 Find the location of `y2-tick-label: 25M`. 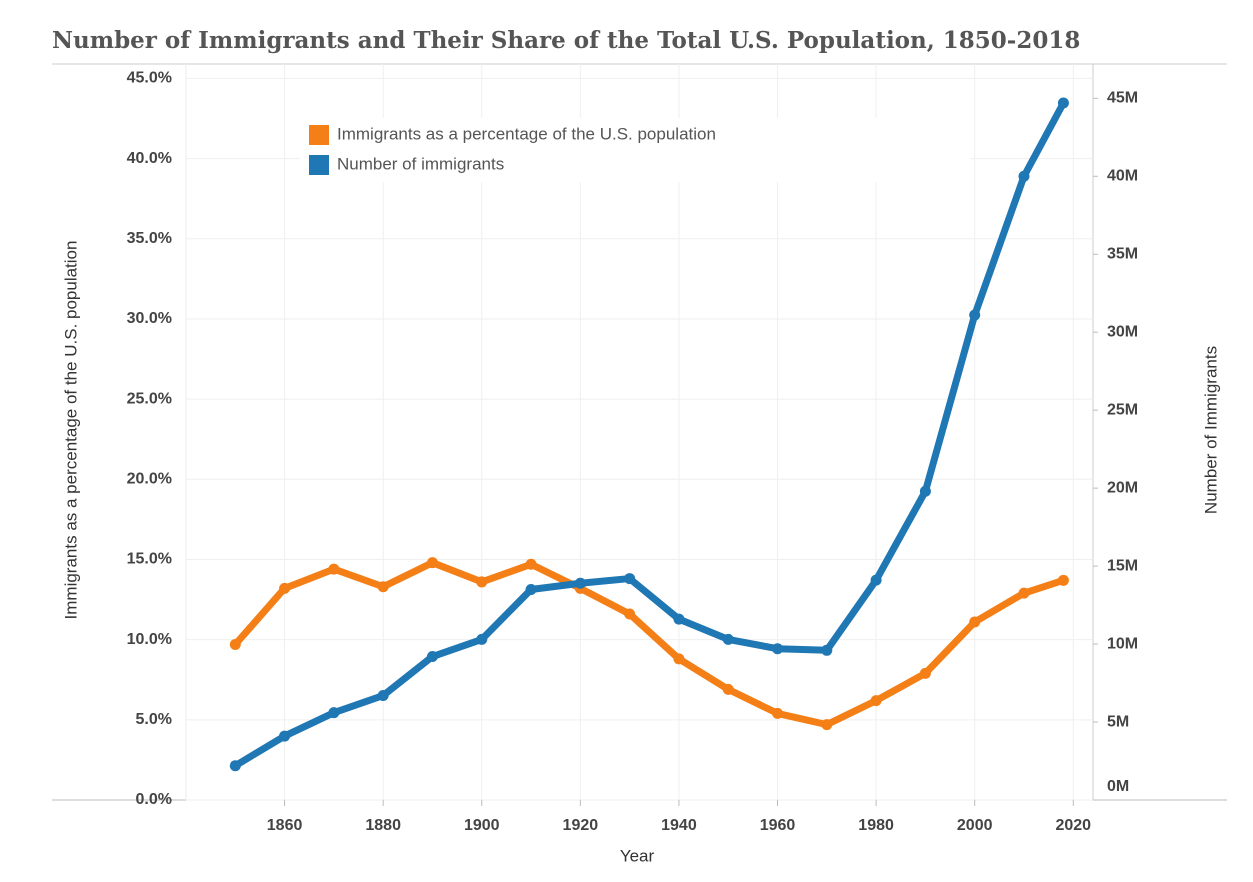

y2-tick-label: 25M is located at coordinates (1122, 409).